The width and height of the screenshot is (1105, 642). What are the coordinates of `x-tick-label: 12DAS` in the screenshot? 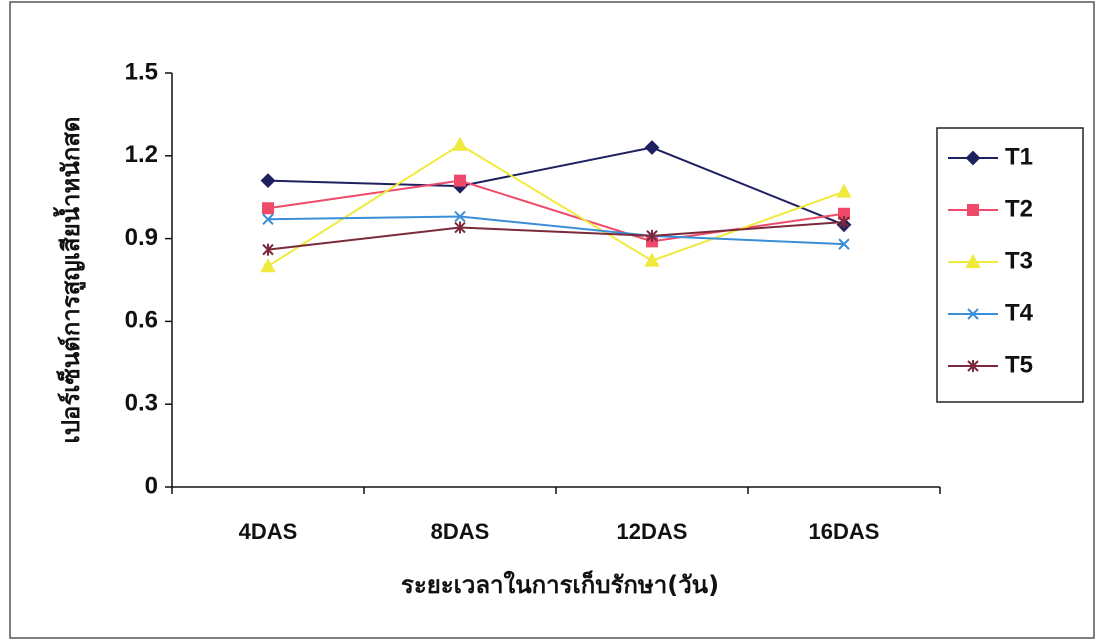 It's located at (652, 531).